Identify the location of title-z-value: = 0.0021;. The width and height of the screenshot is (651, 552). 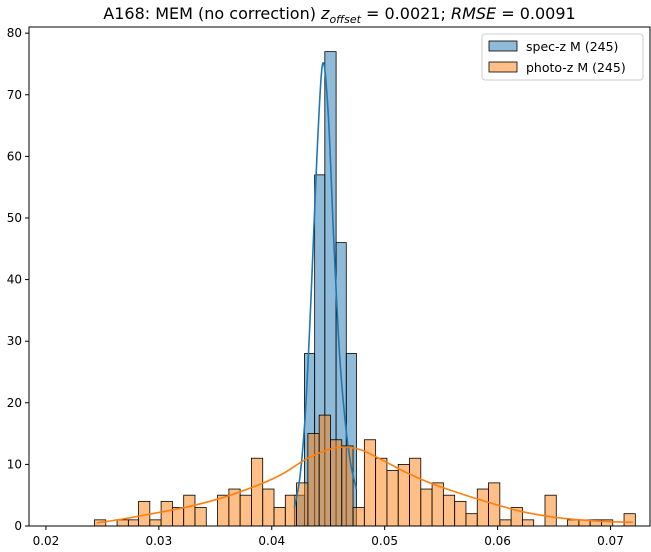
(406, 13).